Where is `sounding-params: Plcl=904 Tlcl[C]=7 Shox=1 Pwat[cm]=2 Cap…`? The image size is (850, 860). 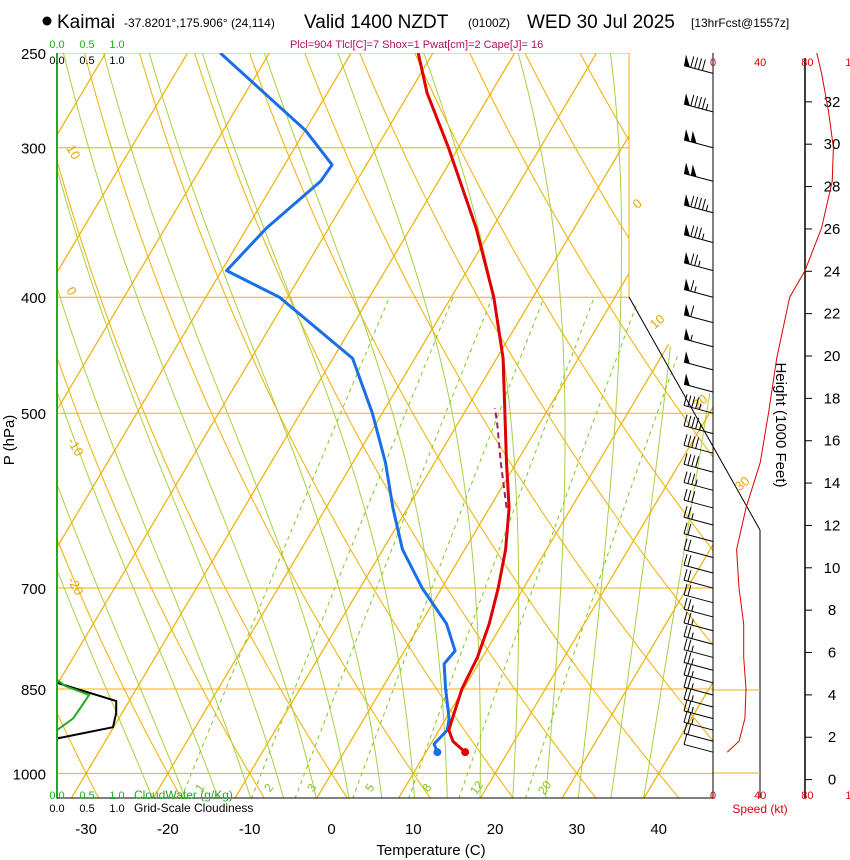 sounding-params: Plcl=904 Tlcl[C]=7 Shox=1 Pwat[cm]=2 Cap… is located at coordinates (416, 45).